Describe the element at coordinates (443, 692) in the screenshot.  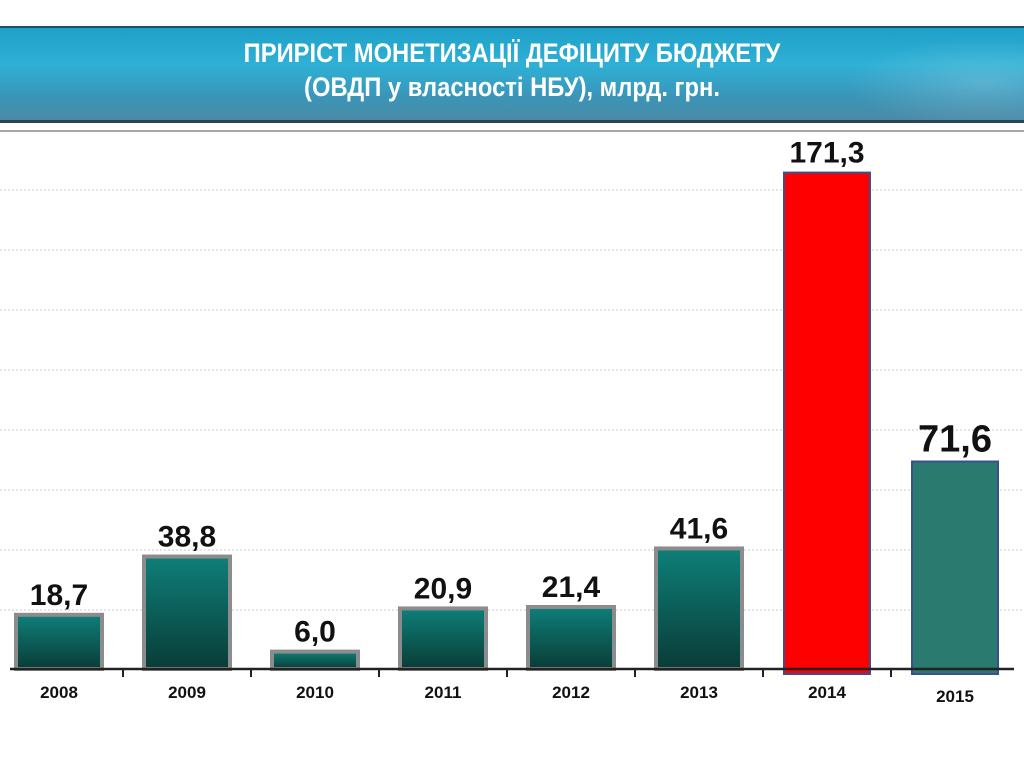
I see `tick-label-2011: 2011` at that location.